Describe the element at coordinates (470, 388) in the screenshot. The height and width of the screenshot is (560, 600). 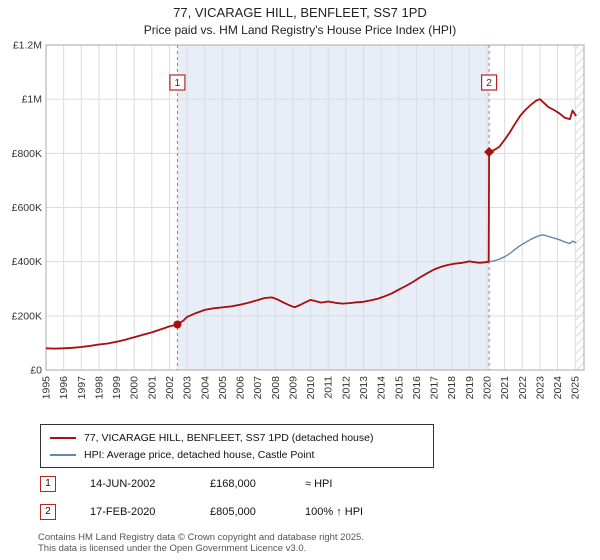
I see `svg-text: 2019` at that location.